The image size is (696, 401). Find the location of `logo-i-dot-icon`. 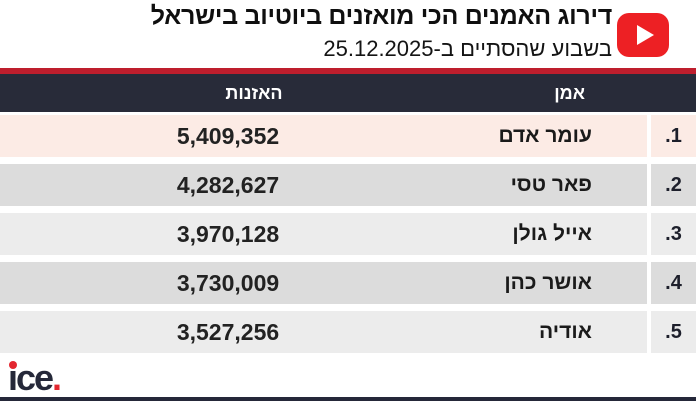

logo-i-dot-icon is located at coordinates (13, 365).